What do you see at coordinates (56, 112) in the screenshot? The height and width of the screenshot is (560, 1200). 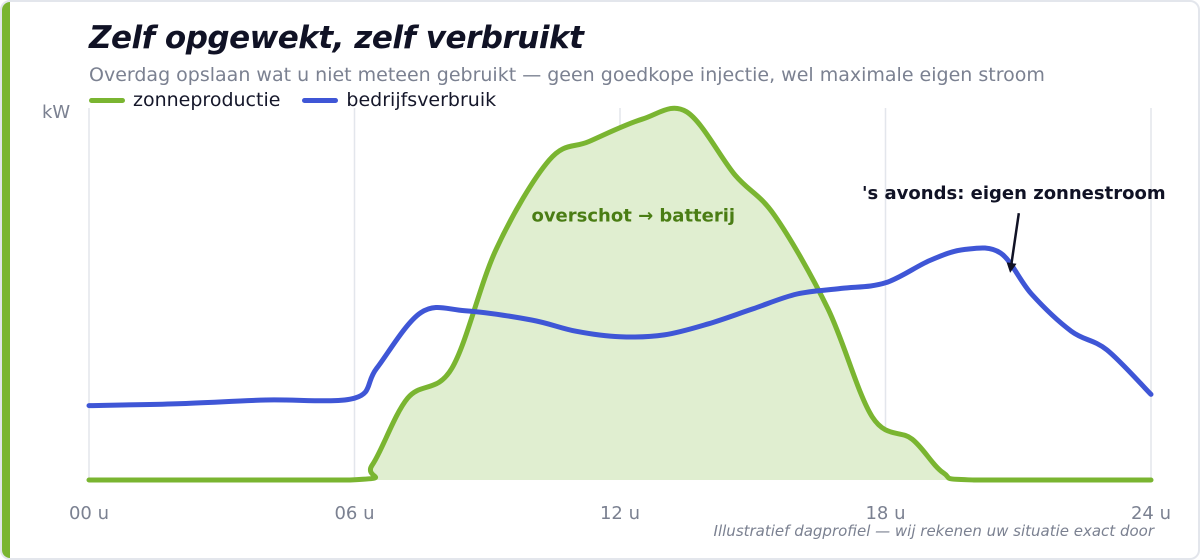 I see `y-axis-unit: kW` at bounding box center [56, 112].